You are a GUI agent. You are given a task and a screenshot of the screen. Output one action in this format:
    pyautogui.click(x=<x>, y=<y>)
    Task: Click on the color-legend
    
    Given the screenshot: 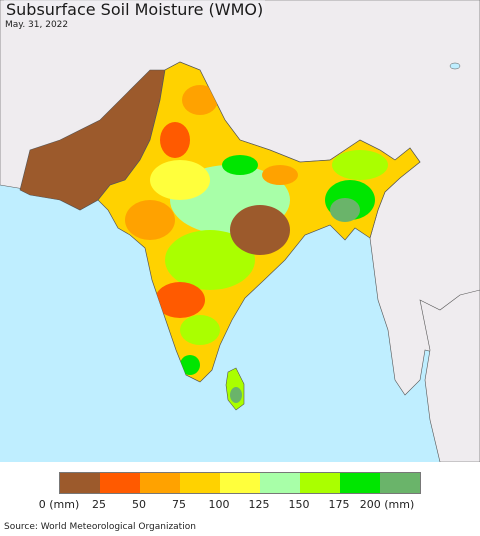 What is the action you would take?
    pyautogui.click(x=240, y=483)
    